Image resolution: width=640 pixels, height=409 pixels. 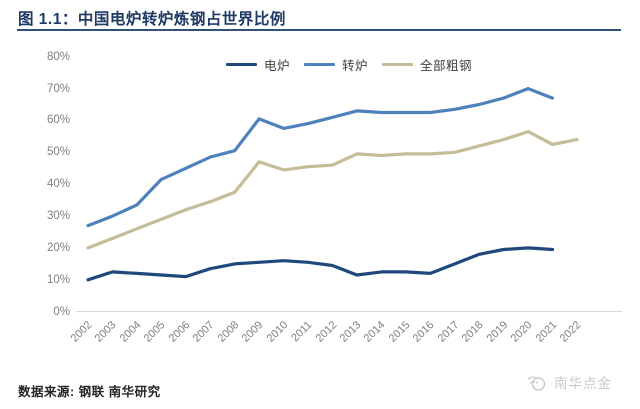 I want to click on legend-label-bof: 转炉, so click(x=354, y=66).